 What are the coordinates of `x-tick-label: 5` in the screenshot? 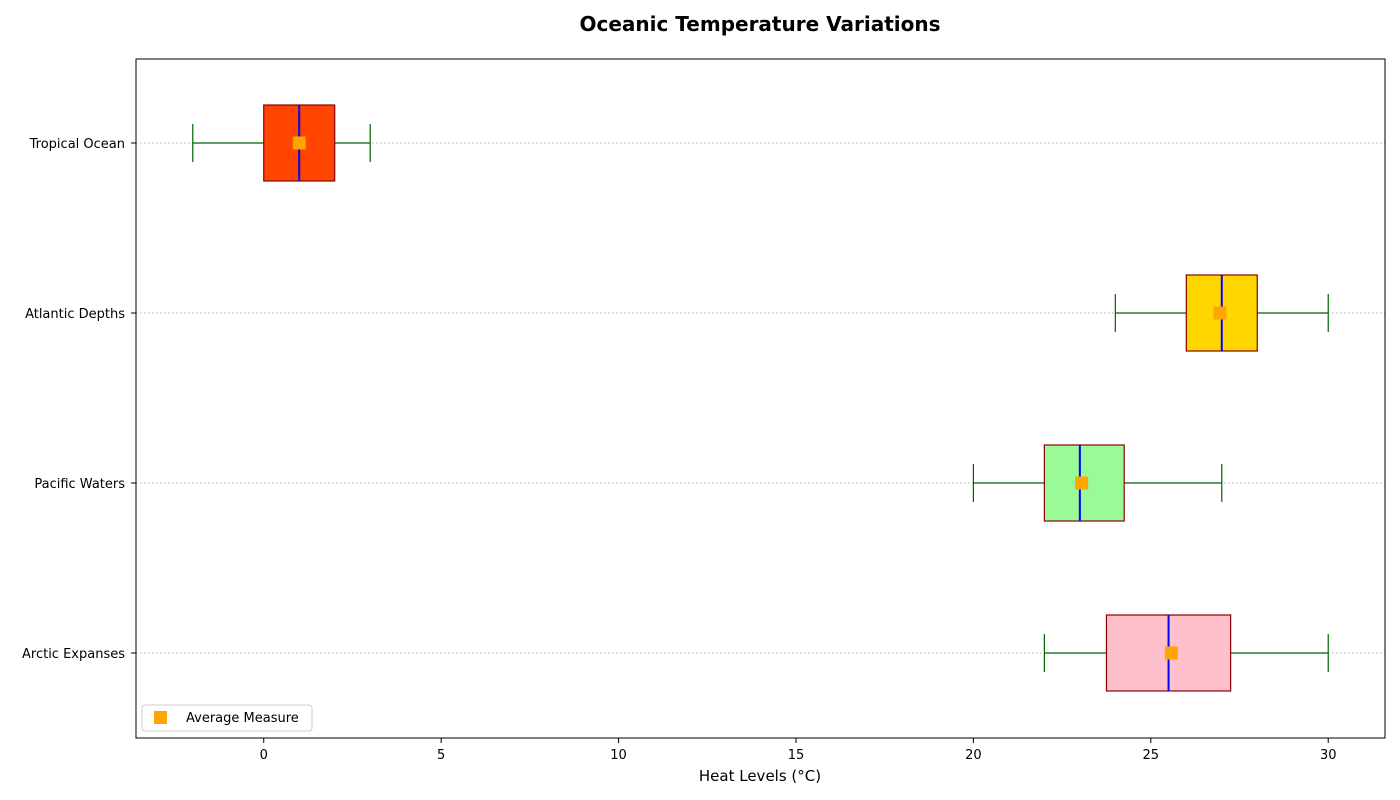 It's located at (441, 755).